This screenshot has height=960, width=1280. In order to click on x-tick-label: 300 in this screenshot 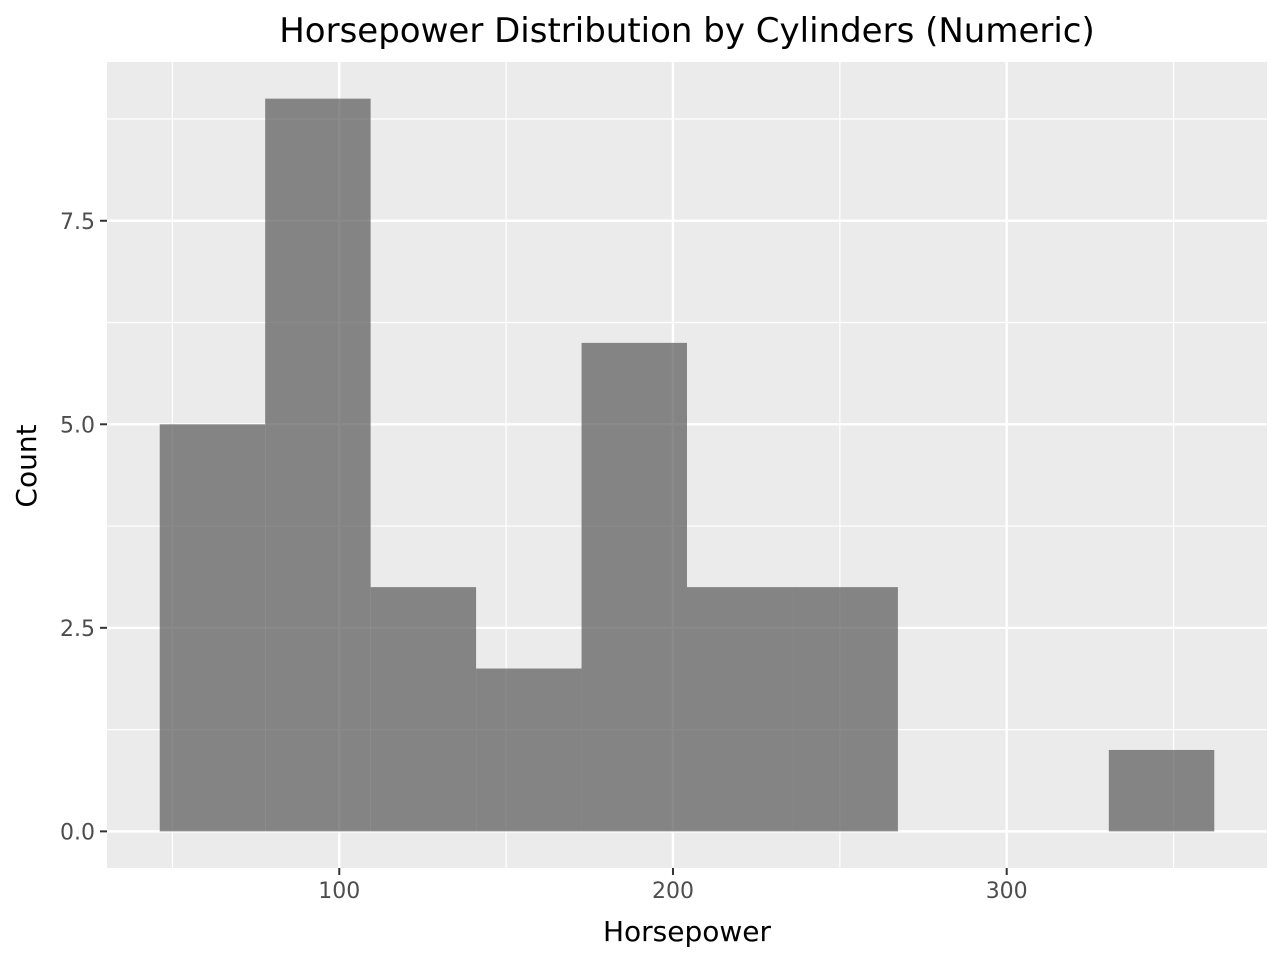, I will do `click(1007, 891)`.